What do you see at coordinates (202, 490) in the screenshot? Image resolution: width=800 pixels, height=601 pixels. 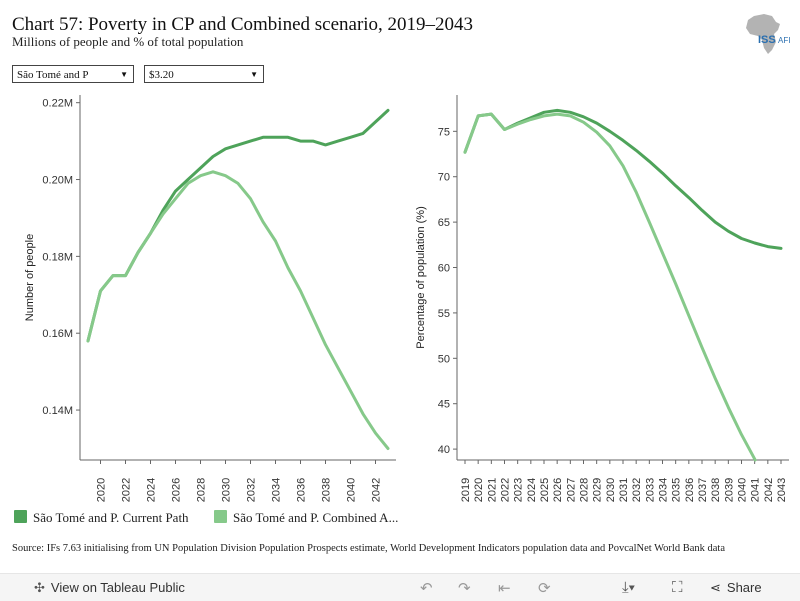 I see `panel1-x-tick-label: 2028` at bounding box center [202, 490].